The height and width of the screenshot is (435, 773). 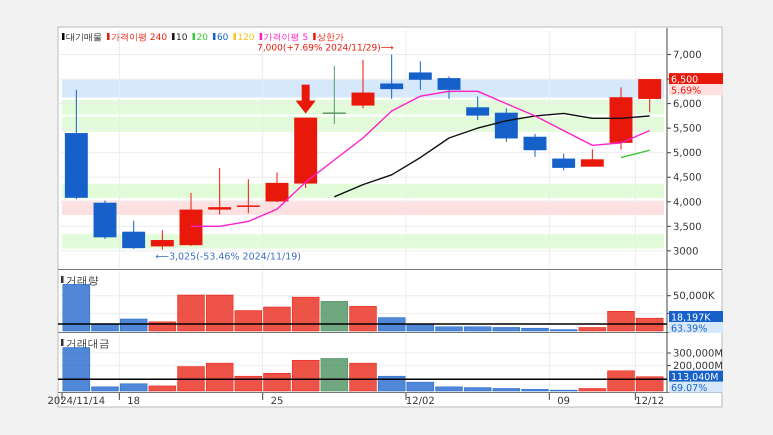 What do you see at coordinates (88, 344) in the screenshot?
I see `chart-title: 거래대금` at bounding box center [88, 344].